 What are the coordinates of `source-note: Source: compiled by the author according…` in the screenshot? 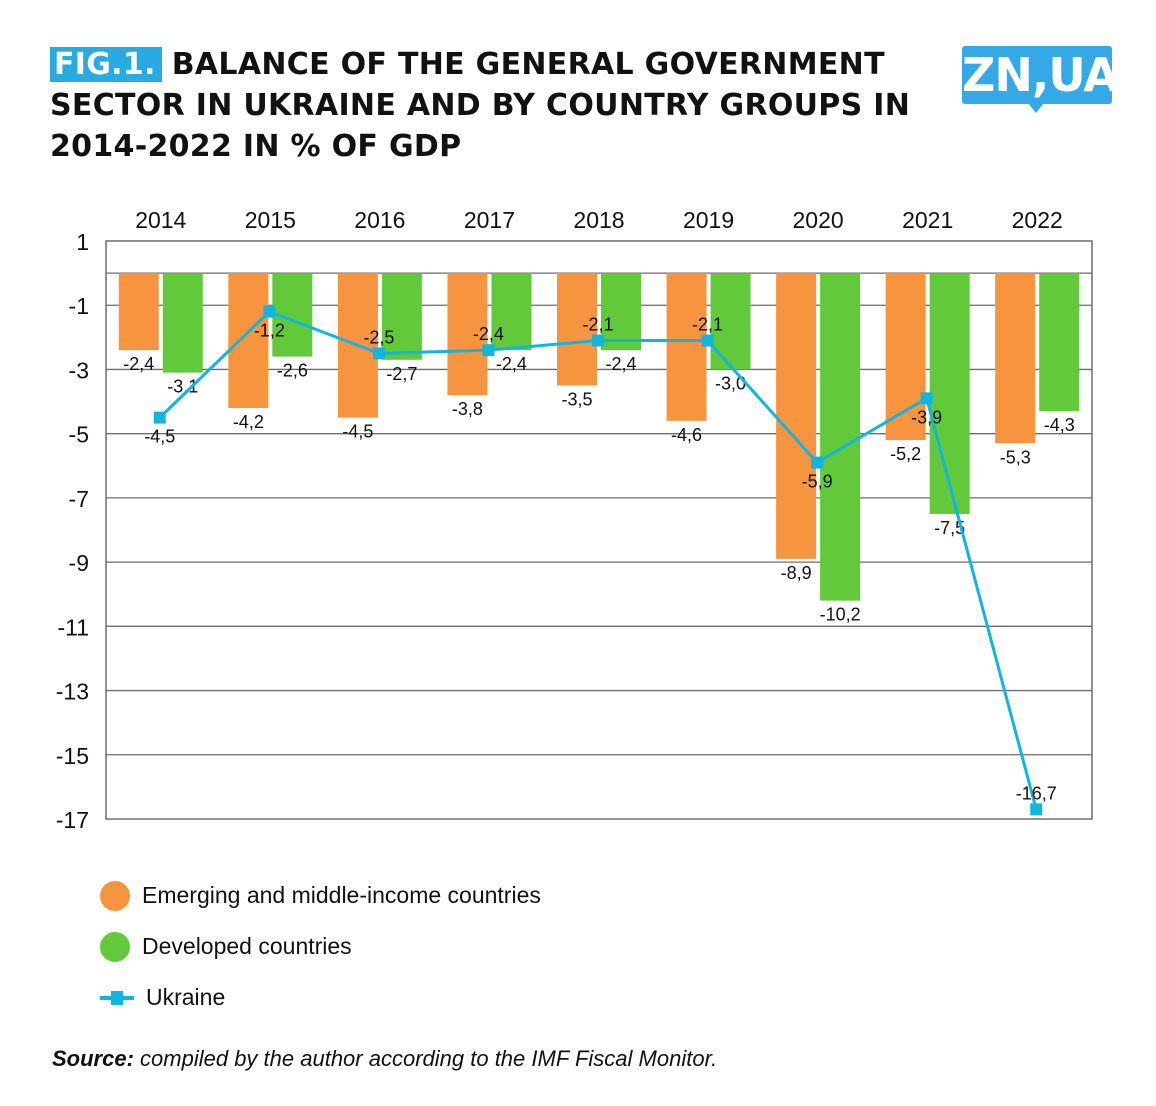 It's located at (384, 1059).